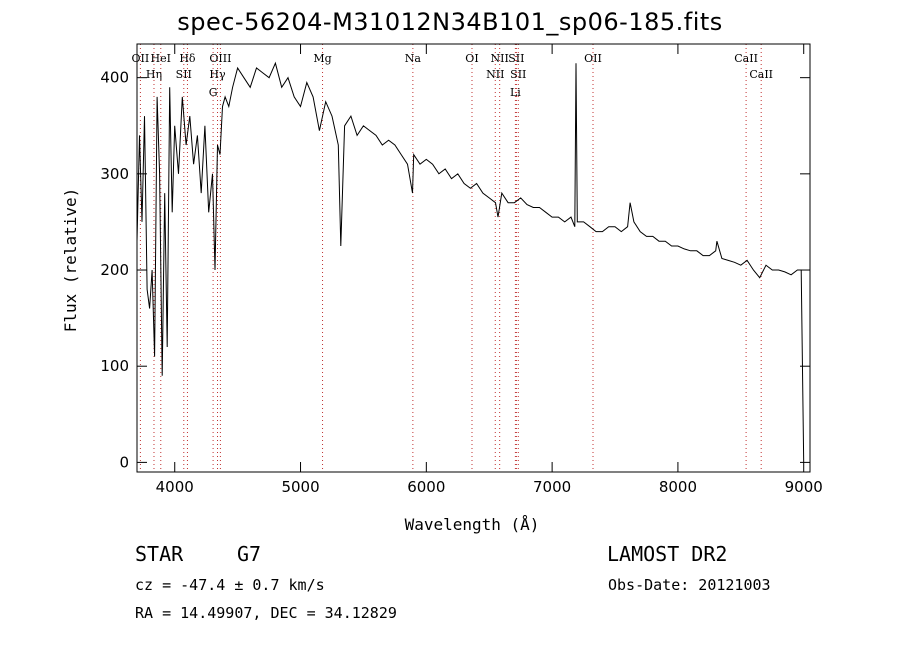 This screenshot has width=900, height=650. What do you see at coordinates (689, 585) in the screenshot?
I see `observation-date: Obs-Date: 20121003` at bounding box center [689, 585].